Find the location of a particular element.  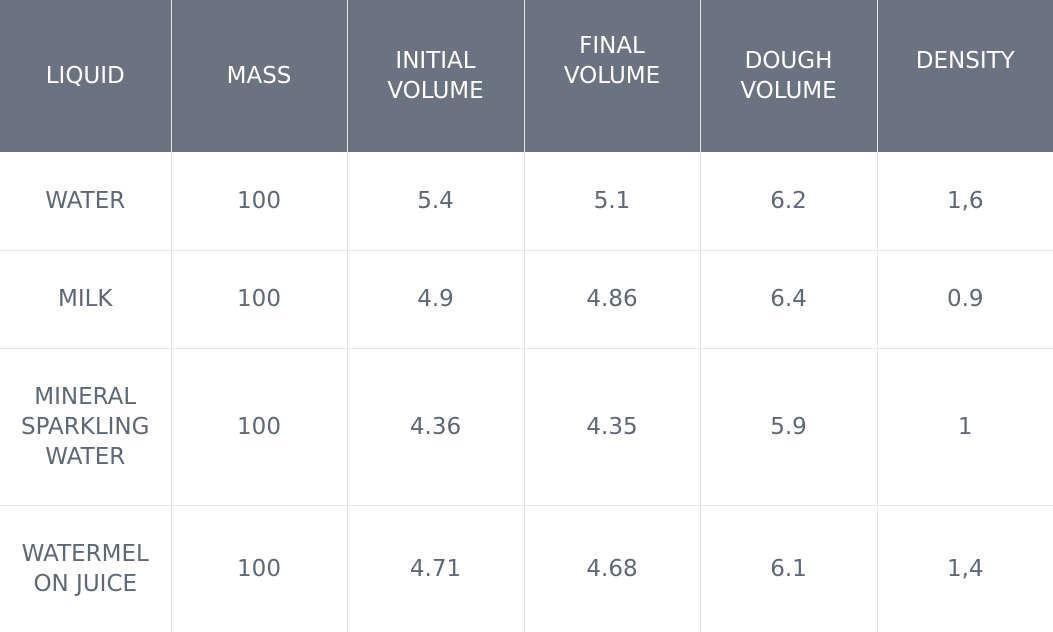

cell-liquid: WATER is located at coordinates (85, 200).